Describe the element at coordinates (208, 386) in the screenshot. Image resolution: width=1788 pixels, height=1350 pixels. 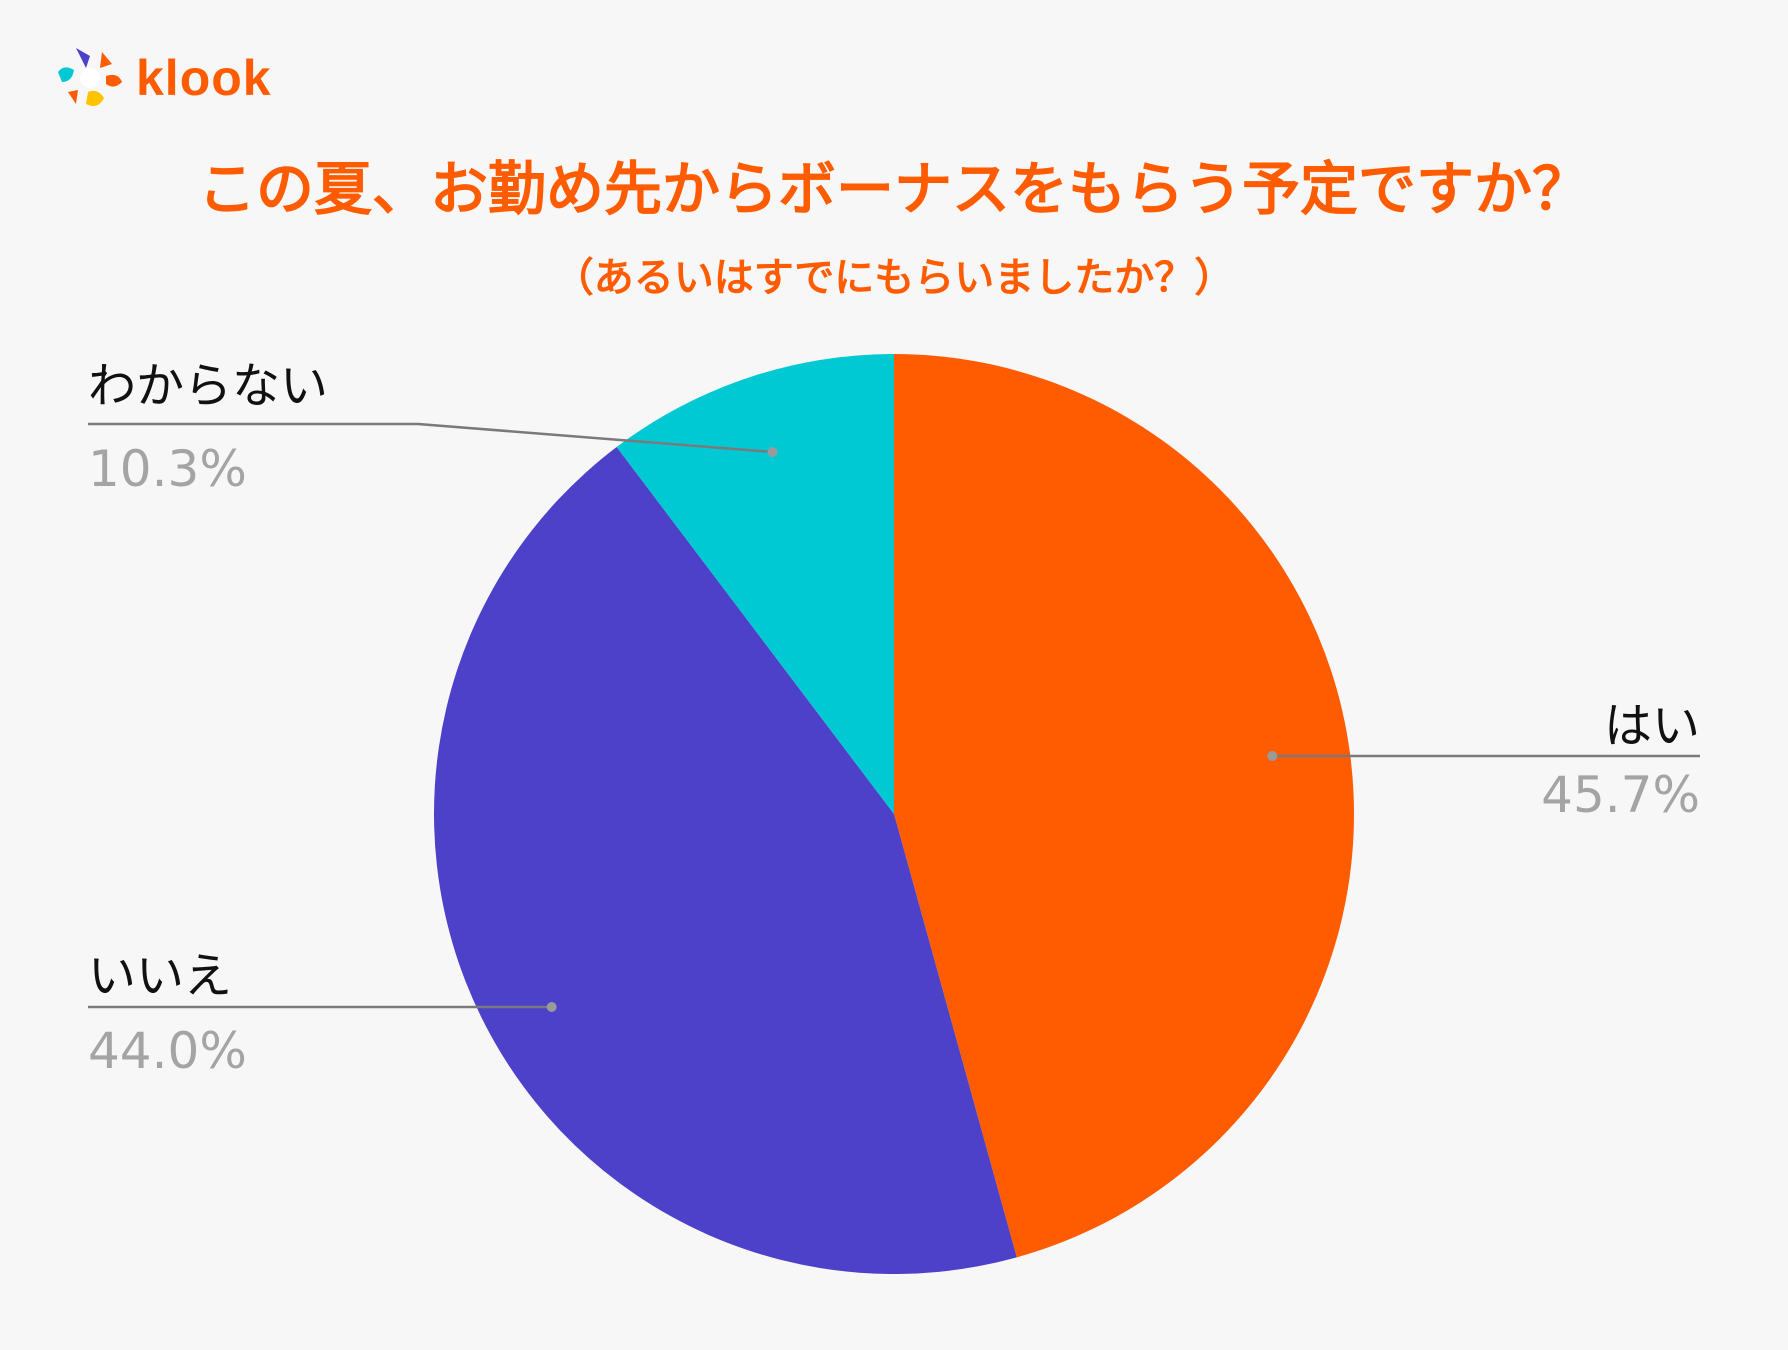
I see `slice-label-2: わからない` at that location.